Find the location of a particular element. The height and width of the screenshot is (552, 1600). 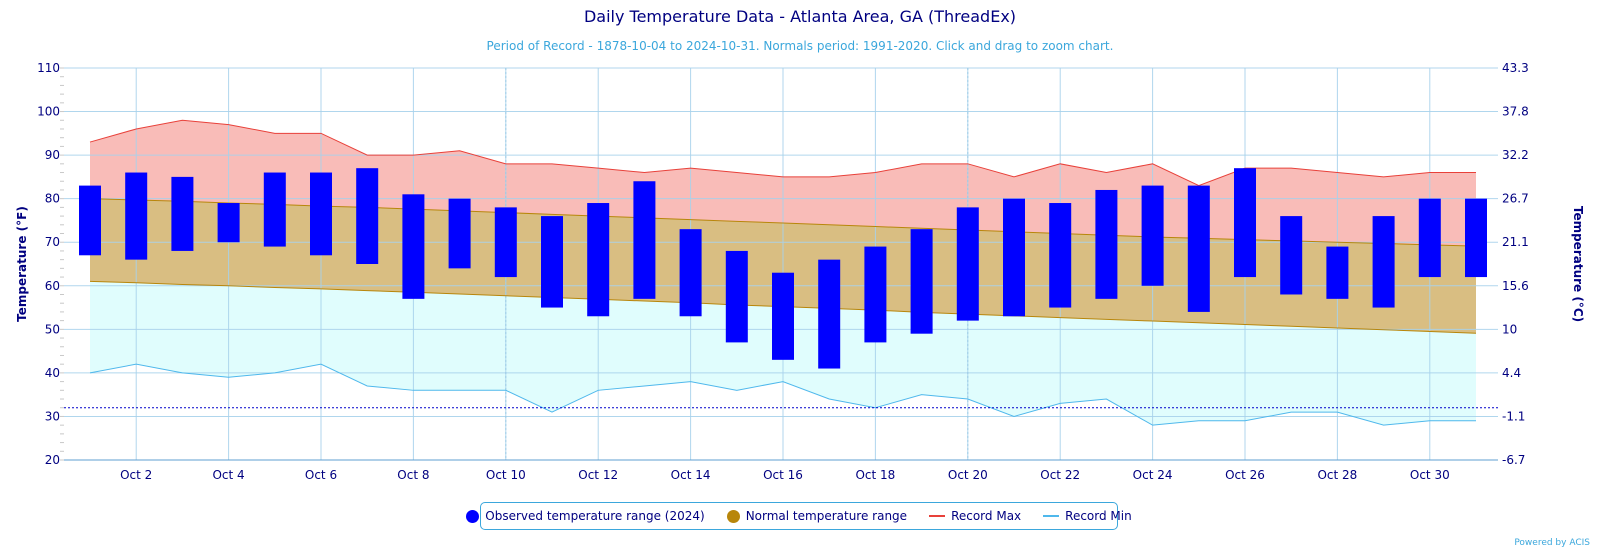

legend-item-record-min: Record Min is located at coordinates (1087, 516).